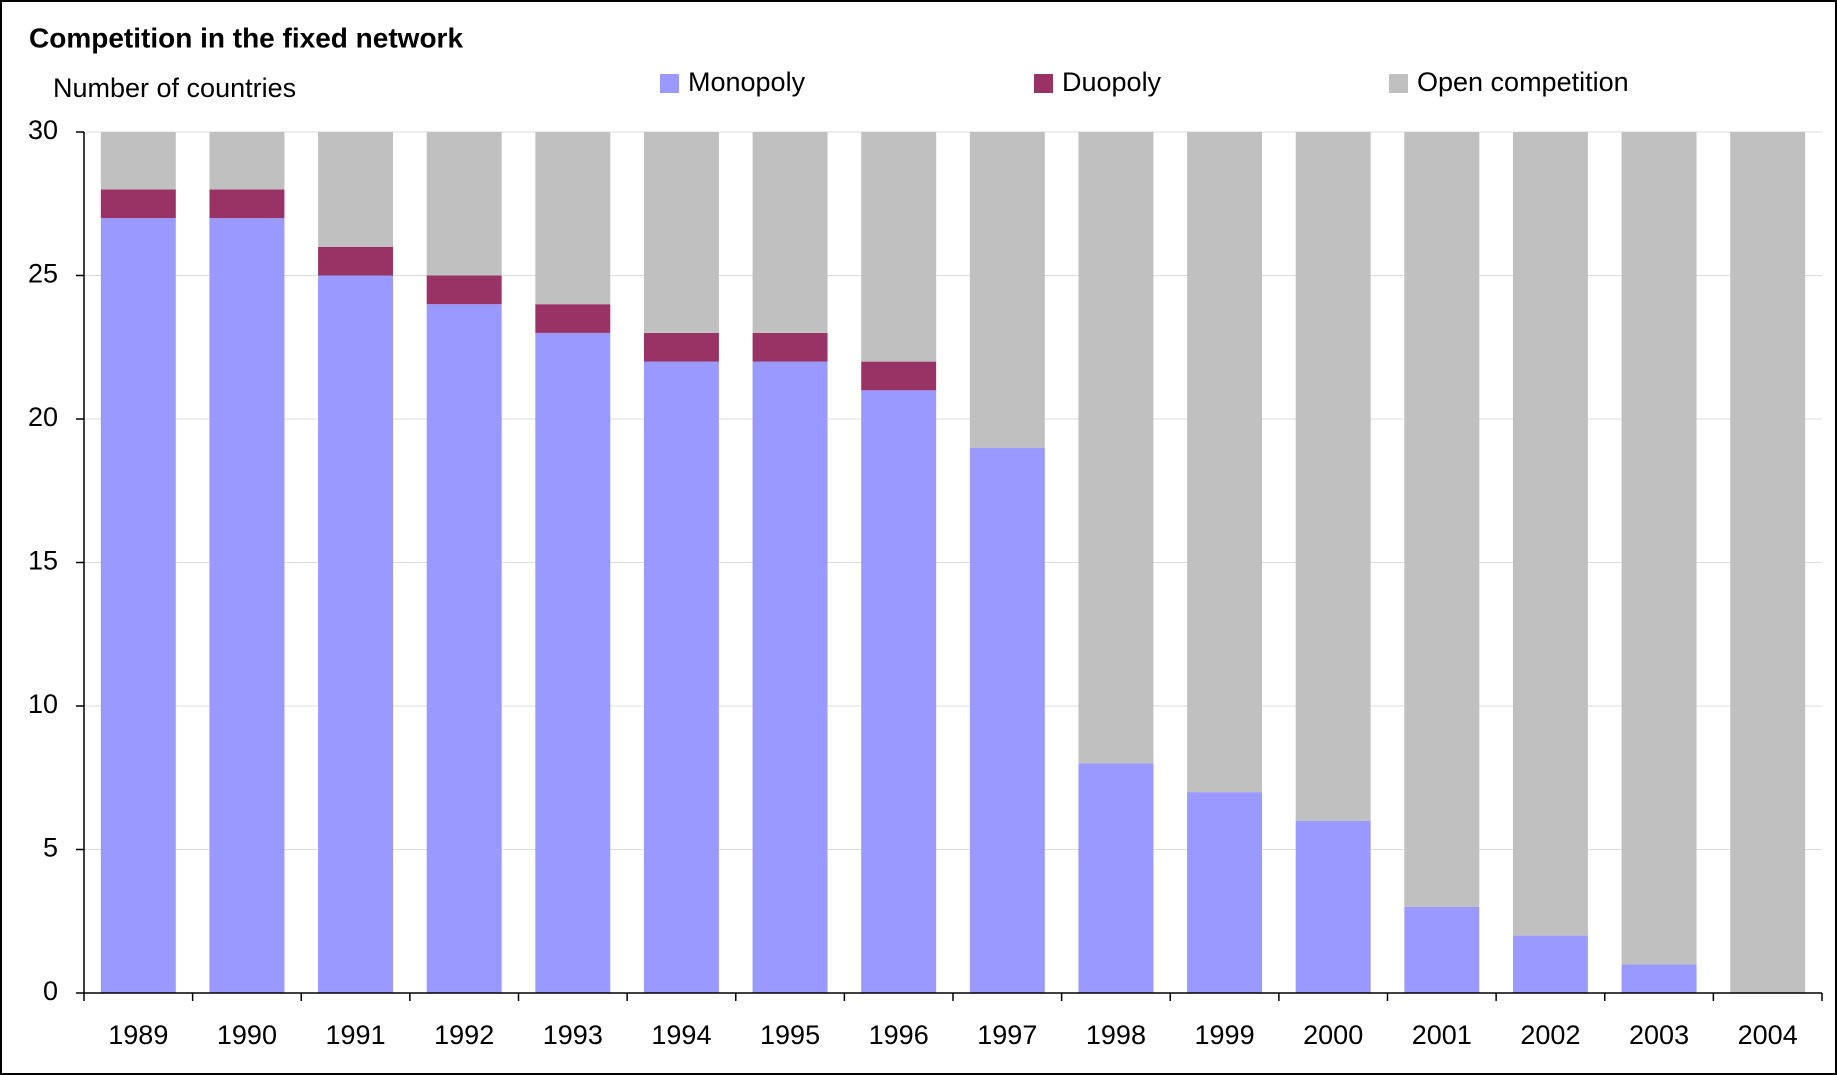 The height and width of the screenshot is (1075, 1837). I want to click on legend-label: Duopoly, so click(1112, 82).